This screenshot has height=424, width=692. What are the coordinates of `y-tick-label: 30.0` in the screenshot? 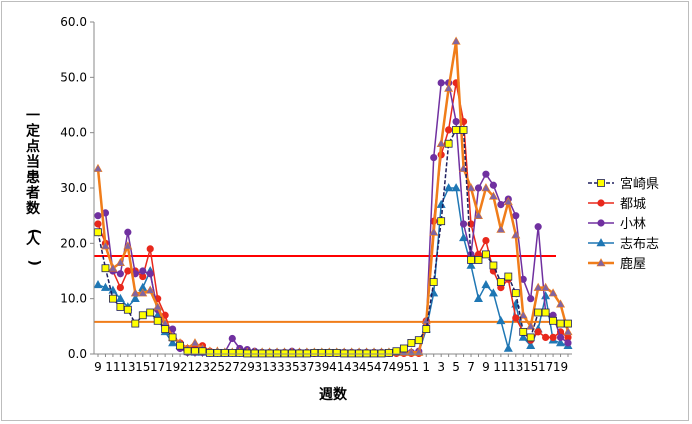 It's located at (73, 188).